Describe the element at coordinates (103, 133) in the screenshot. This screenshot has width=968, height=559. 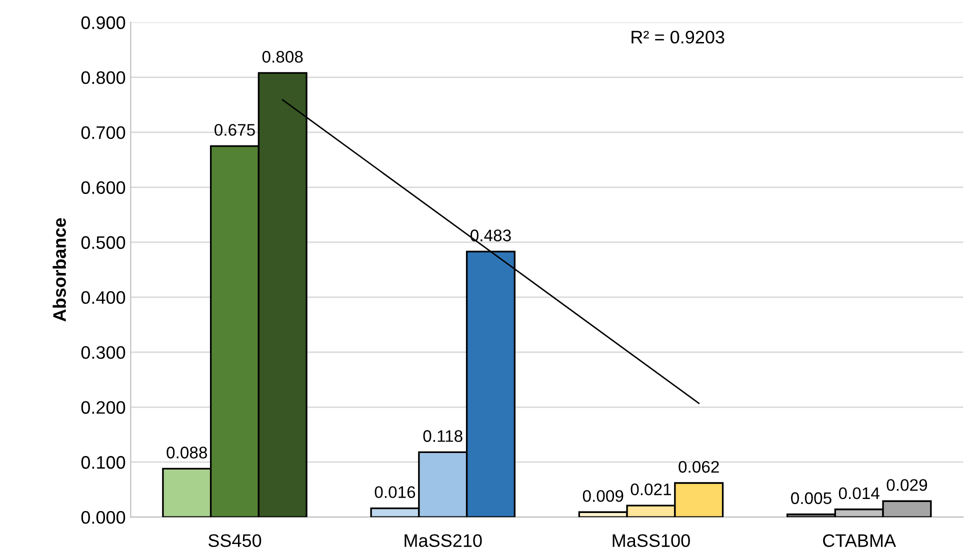
I see `y-tick-label: 0.700` at that location.